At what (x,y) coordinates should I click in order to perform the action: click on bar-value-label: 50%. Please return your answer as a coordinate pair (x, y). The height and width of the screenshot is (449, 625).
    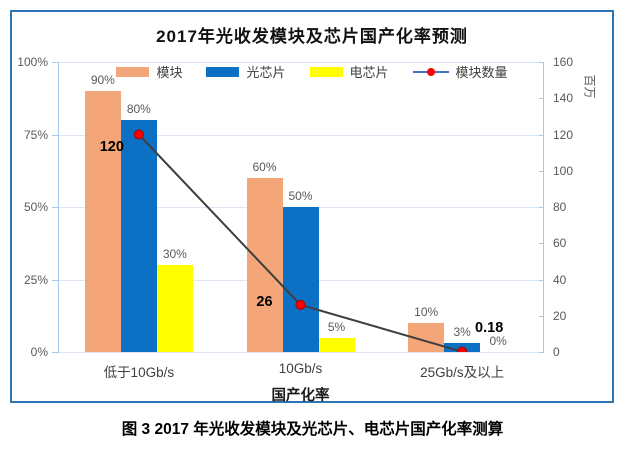
    Looking at the image, I should click on (300, 196).